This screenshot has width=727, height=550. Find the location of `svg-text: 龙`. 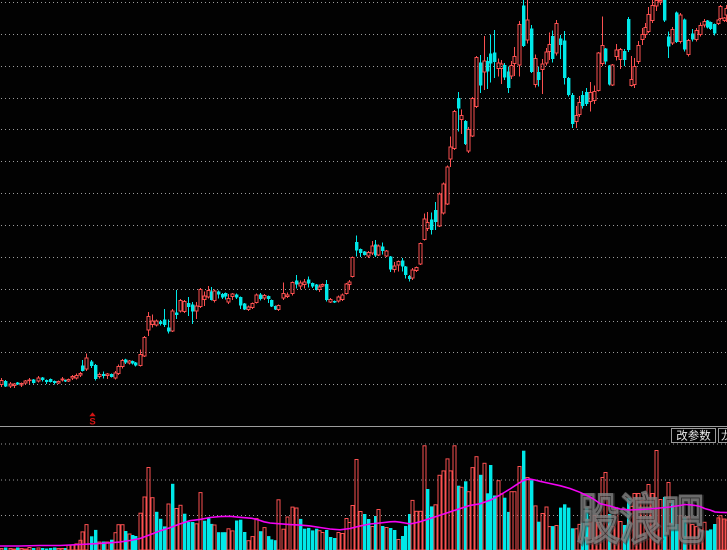

svg-text: 龙 is located at coordinates (724, 436).